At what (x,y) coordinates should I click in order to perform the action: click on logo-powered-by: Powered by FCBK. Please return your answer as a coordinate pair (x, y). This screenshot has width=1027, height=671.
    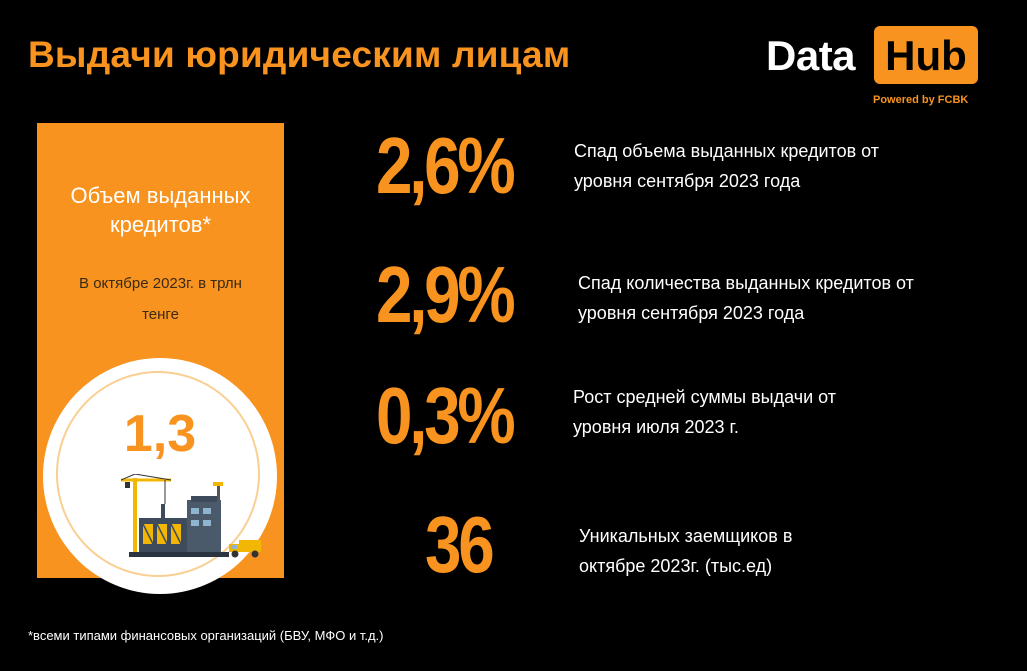
    Looking at the image, I should click on (921, 100).